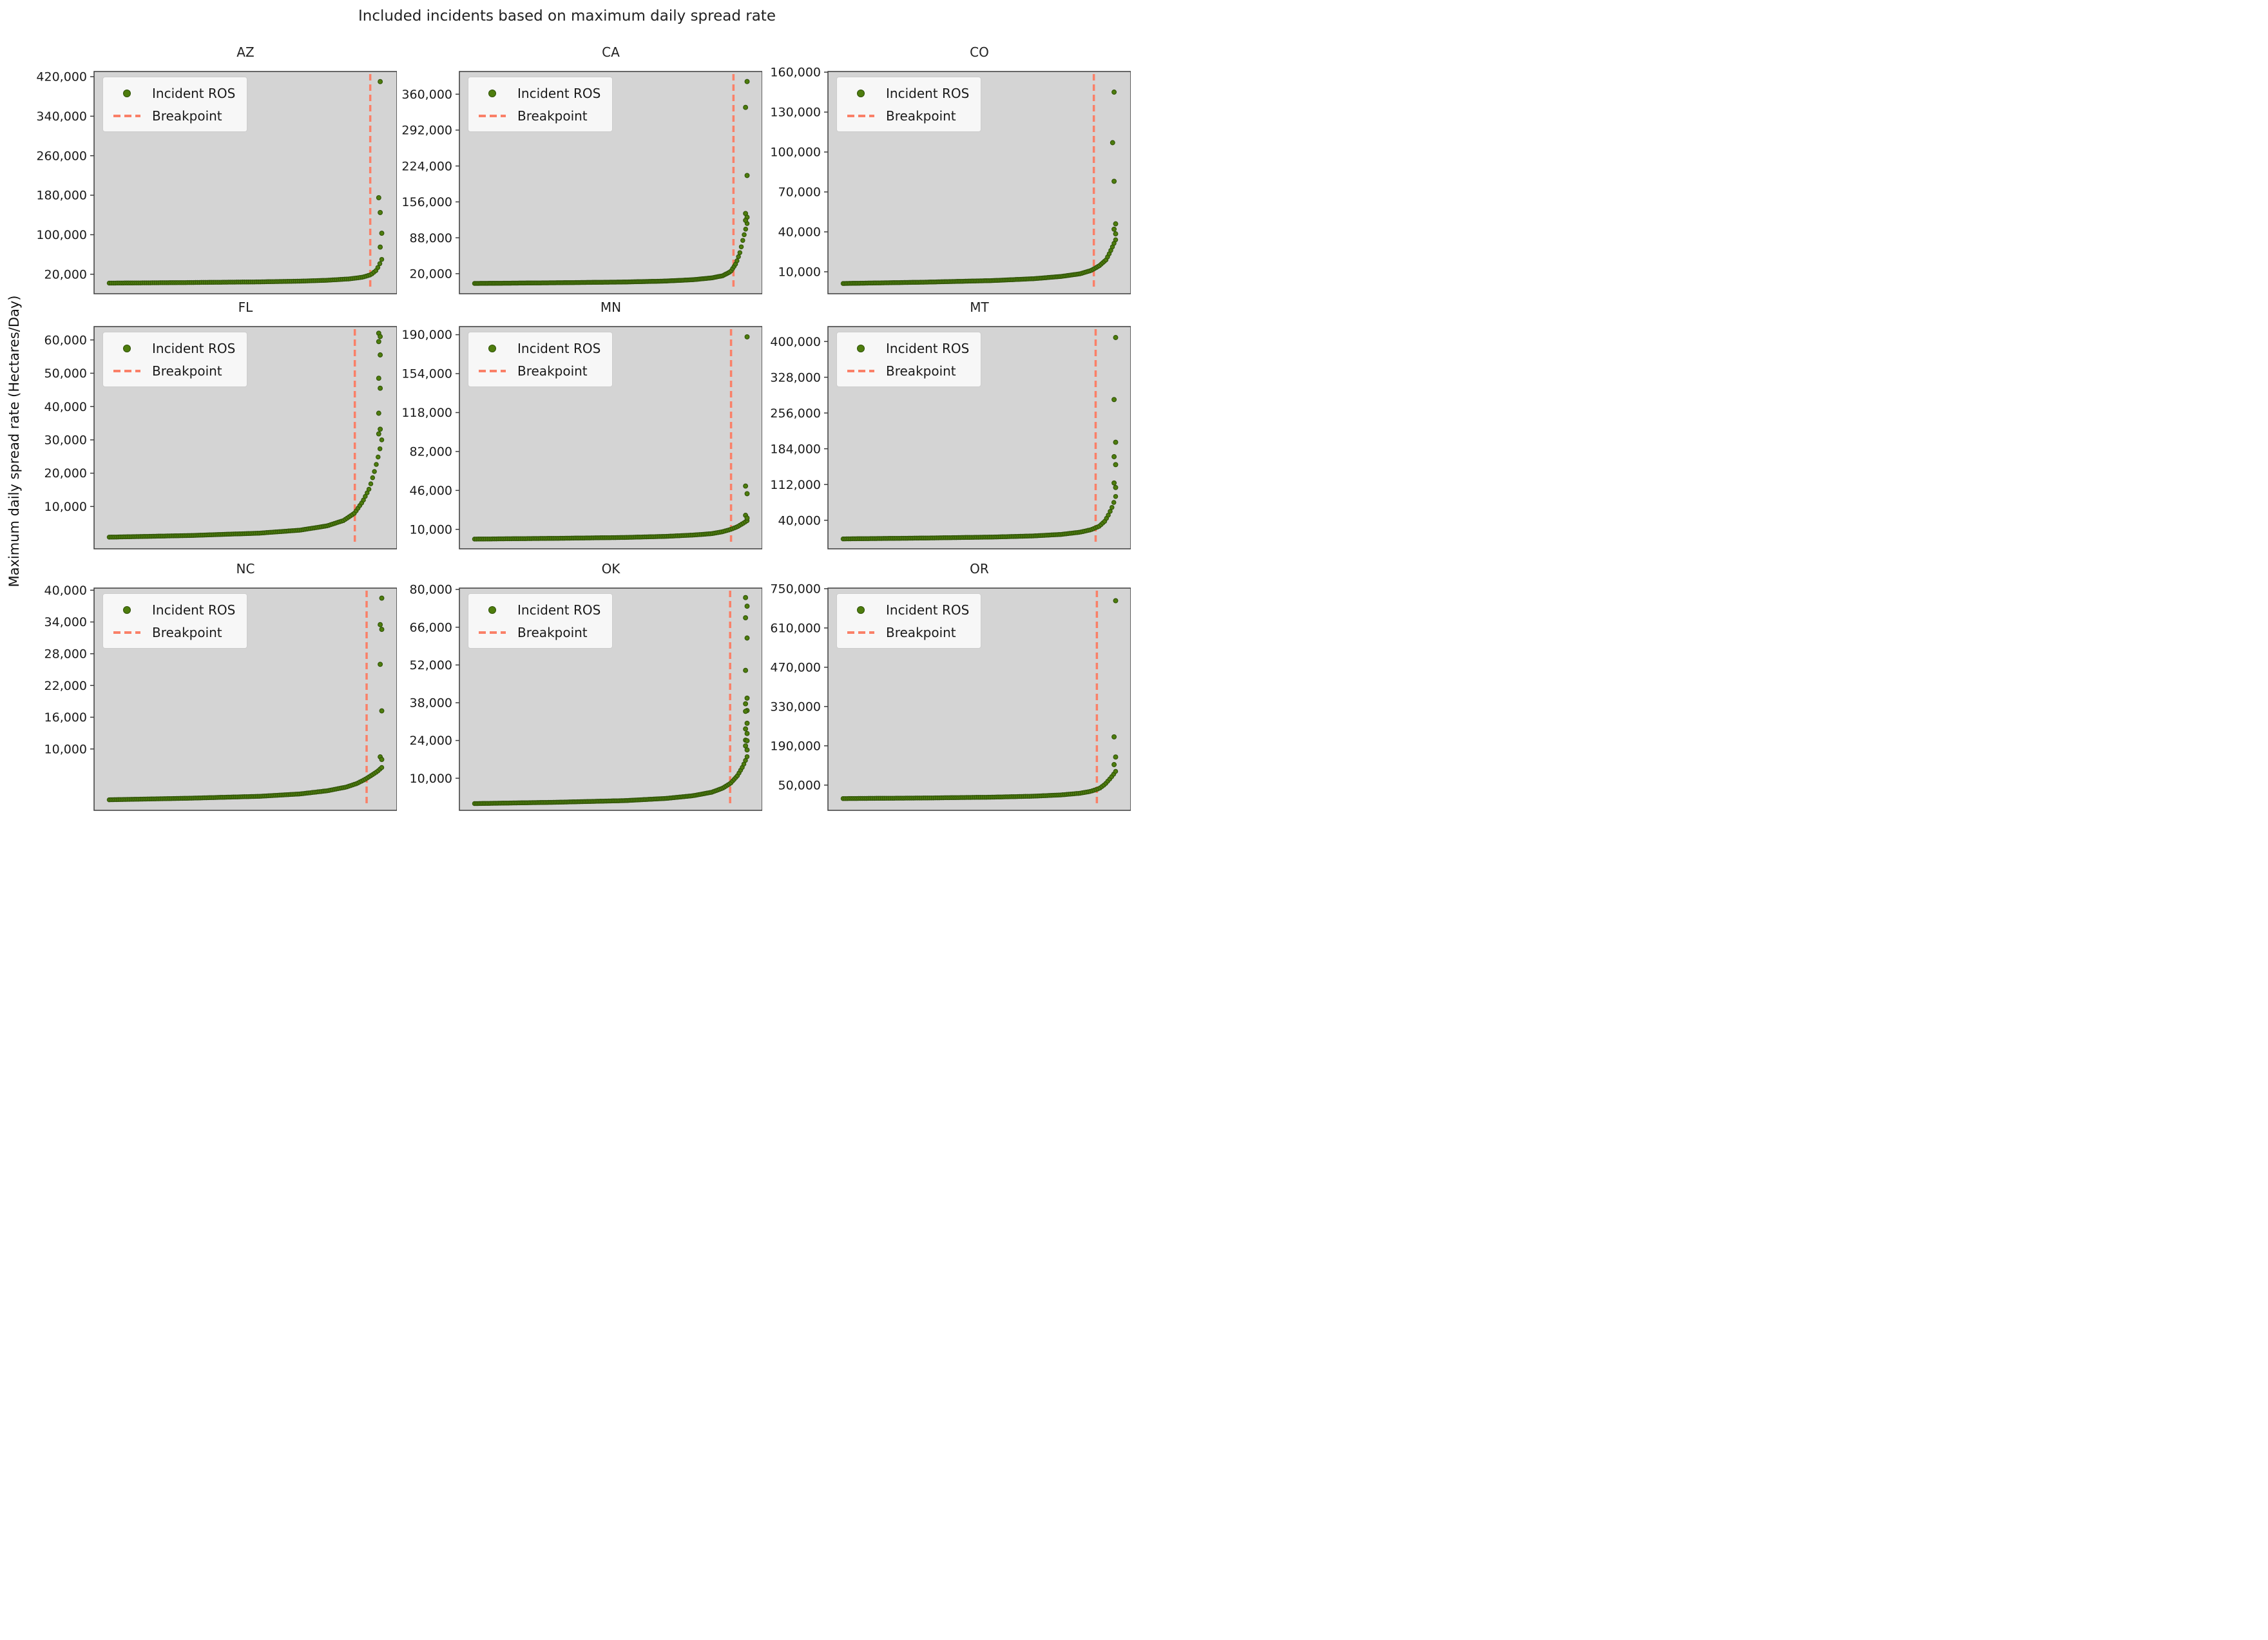  Describe the element at coordinates (795, 378) in the screenshot. I see `y-tick-label: 328,000` at that location.